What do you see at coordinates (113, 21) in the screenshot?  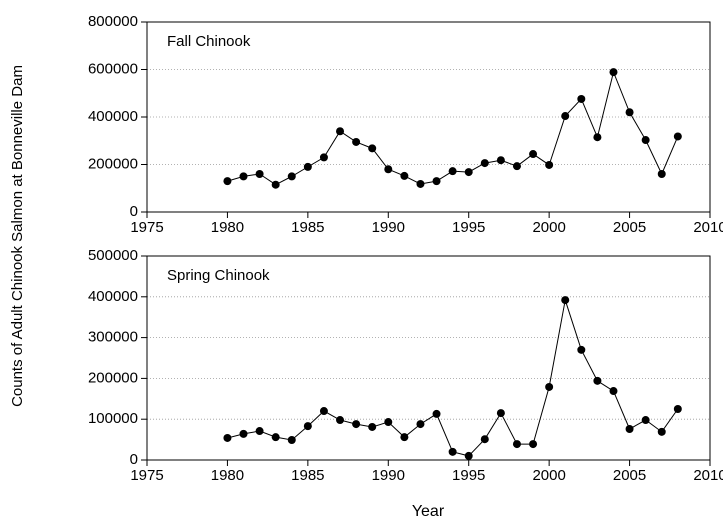 I see `y-tick-label: 800000` at bounding box center [113, 21].